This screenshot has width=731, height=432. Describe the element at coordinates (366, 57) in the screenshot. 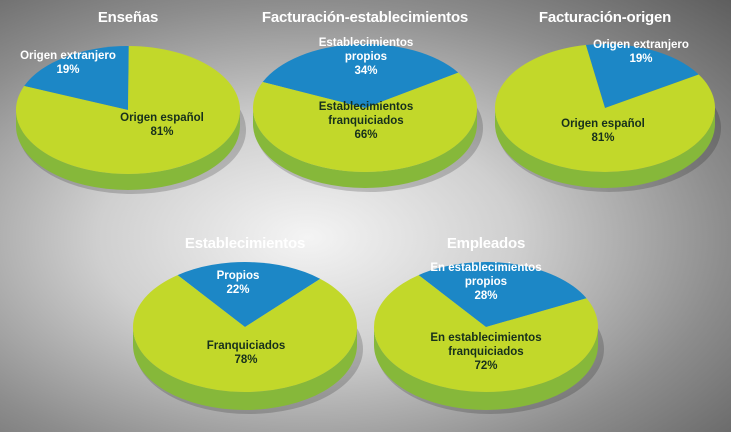

I see `slice-label: Establecimientos propios 34%` at that location.